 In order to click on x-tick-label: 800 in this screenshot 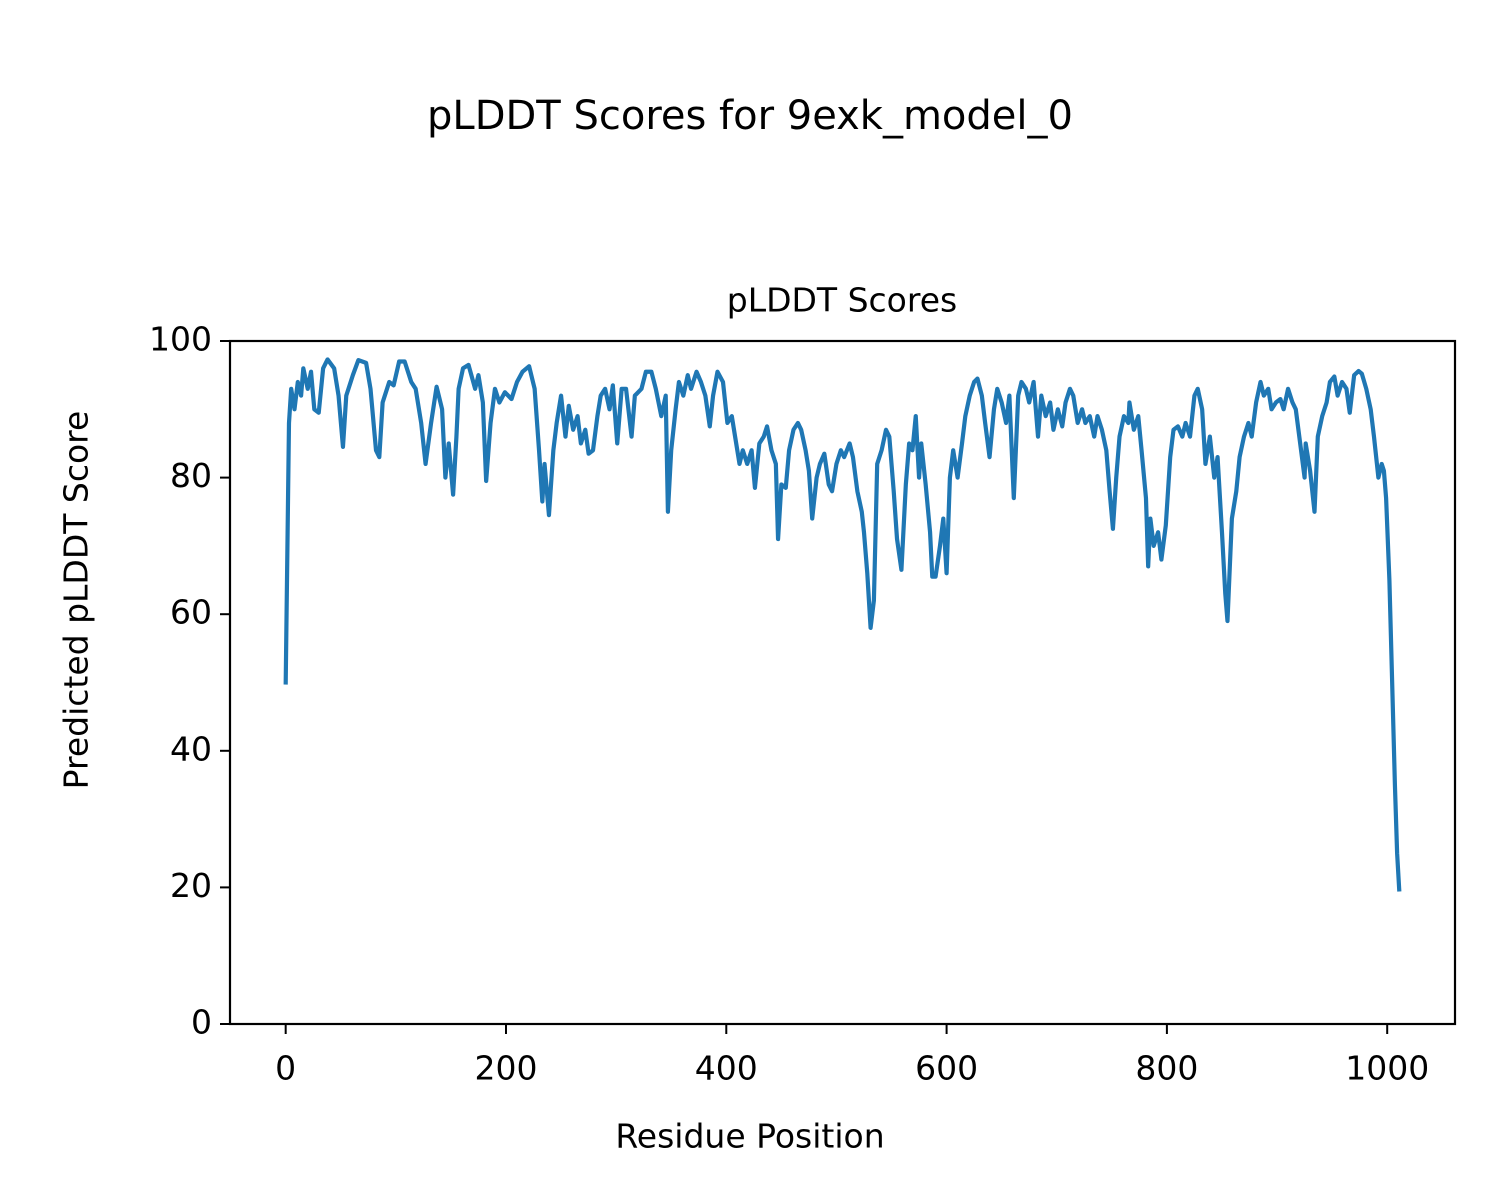, I will do `click(1166, 1068)`.